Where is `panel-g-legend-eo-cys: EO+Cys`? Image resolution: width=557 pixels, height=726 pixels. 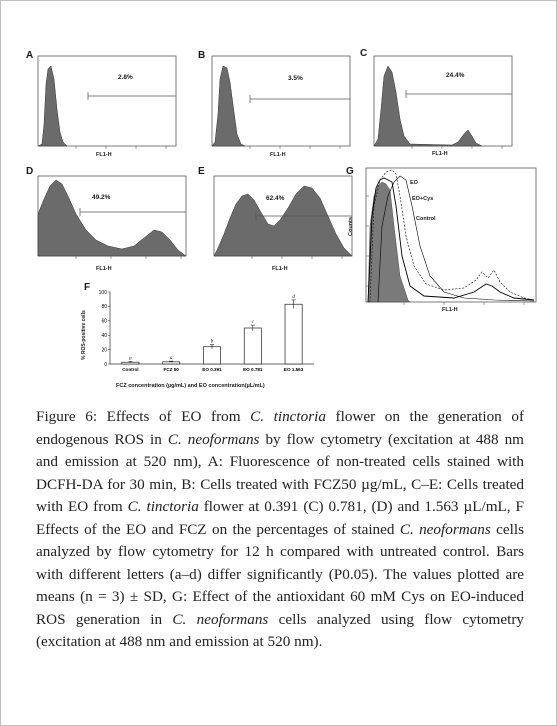
panel-g-legend-eo-cys: EO+Cys is located at coordinates (423, 199).